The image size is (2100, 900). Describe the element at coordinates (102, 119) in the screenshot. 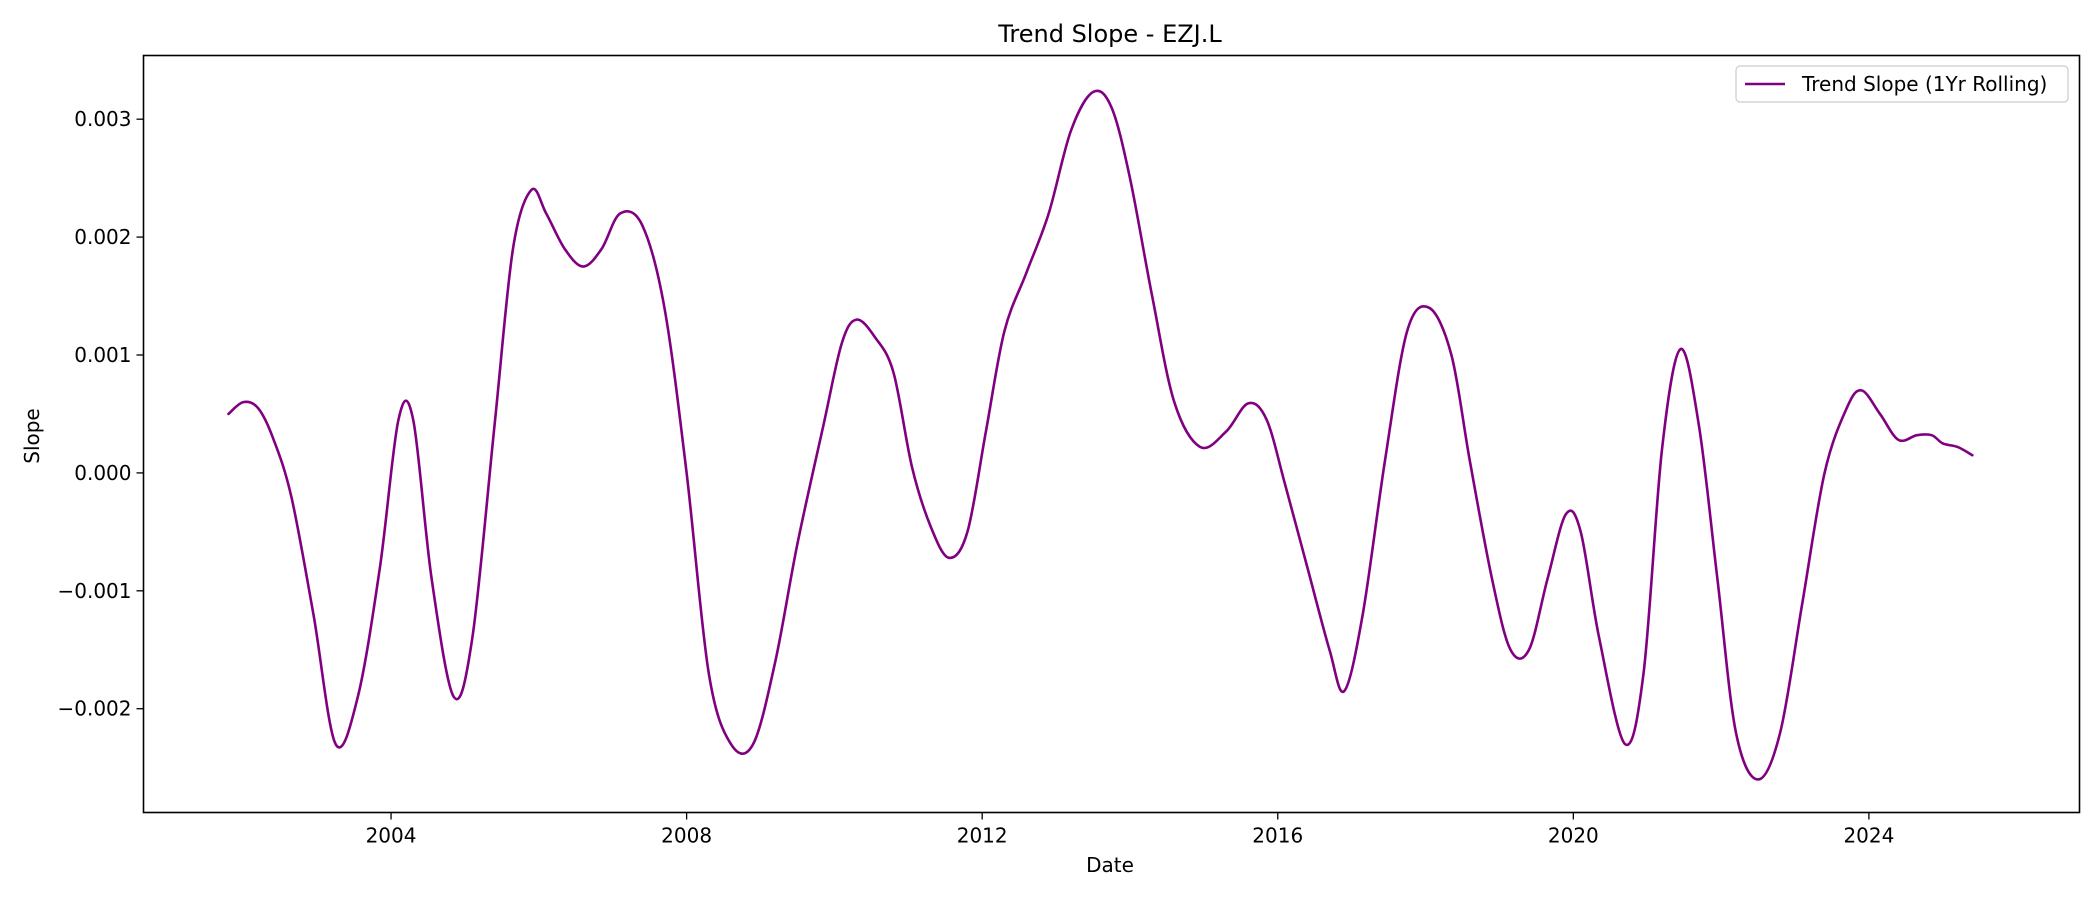

I see `y-tick-label: 0.003` at that location.